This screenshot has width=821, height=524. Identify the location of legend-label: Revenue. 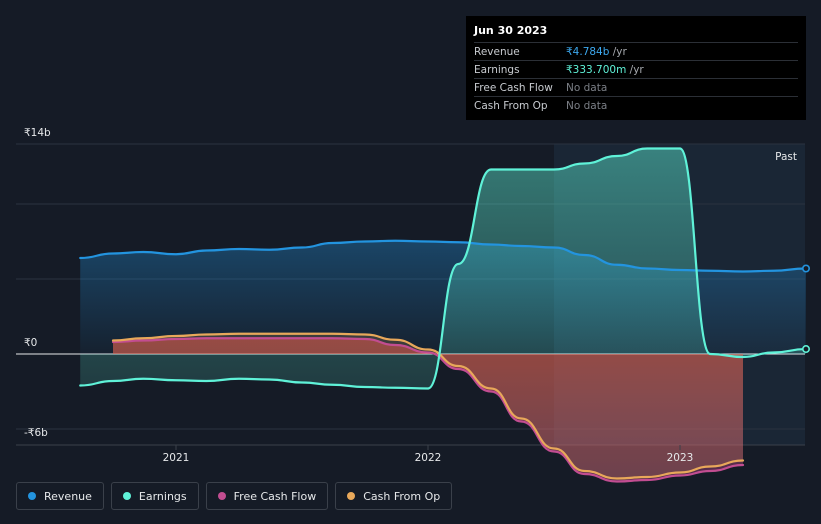
(68, 496).